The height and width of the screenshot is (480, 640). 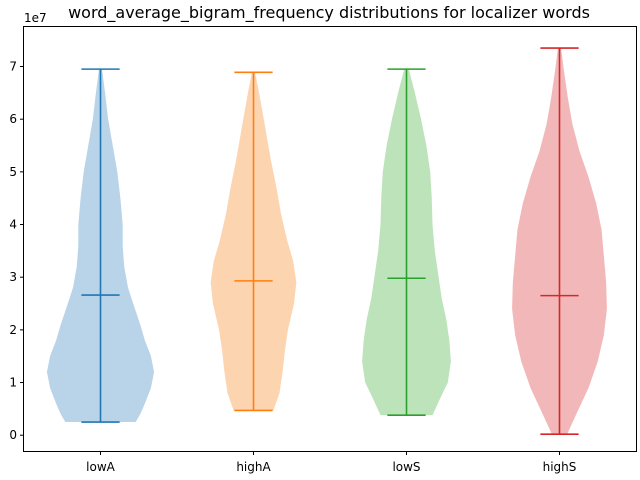 I want to click on y-tick-label-4: 4, so click(x=13, y=225).